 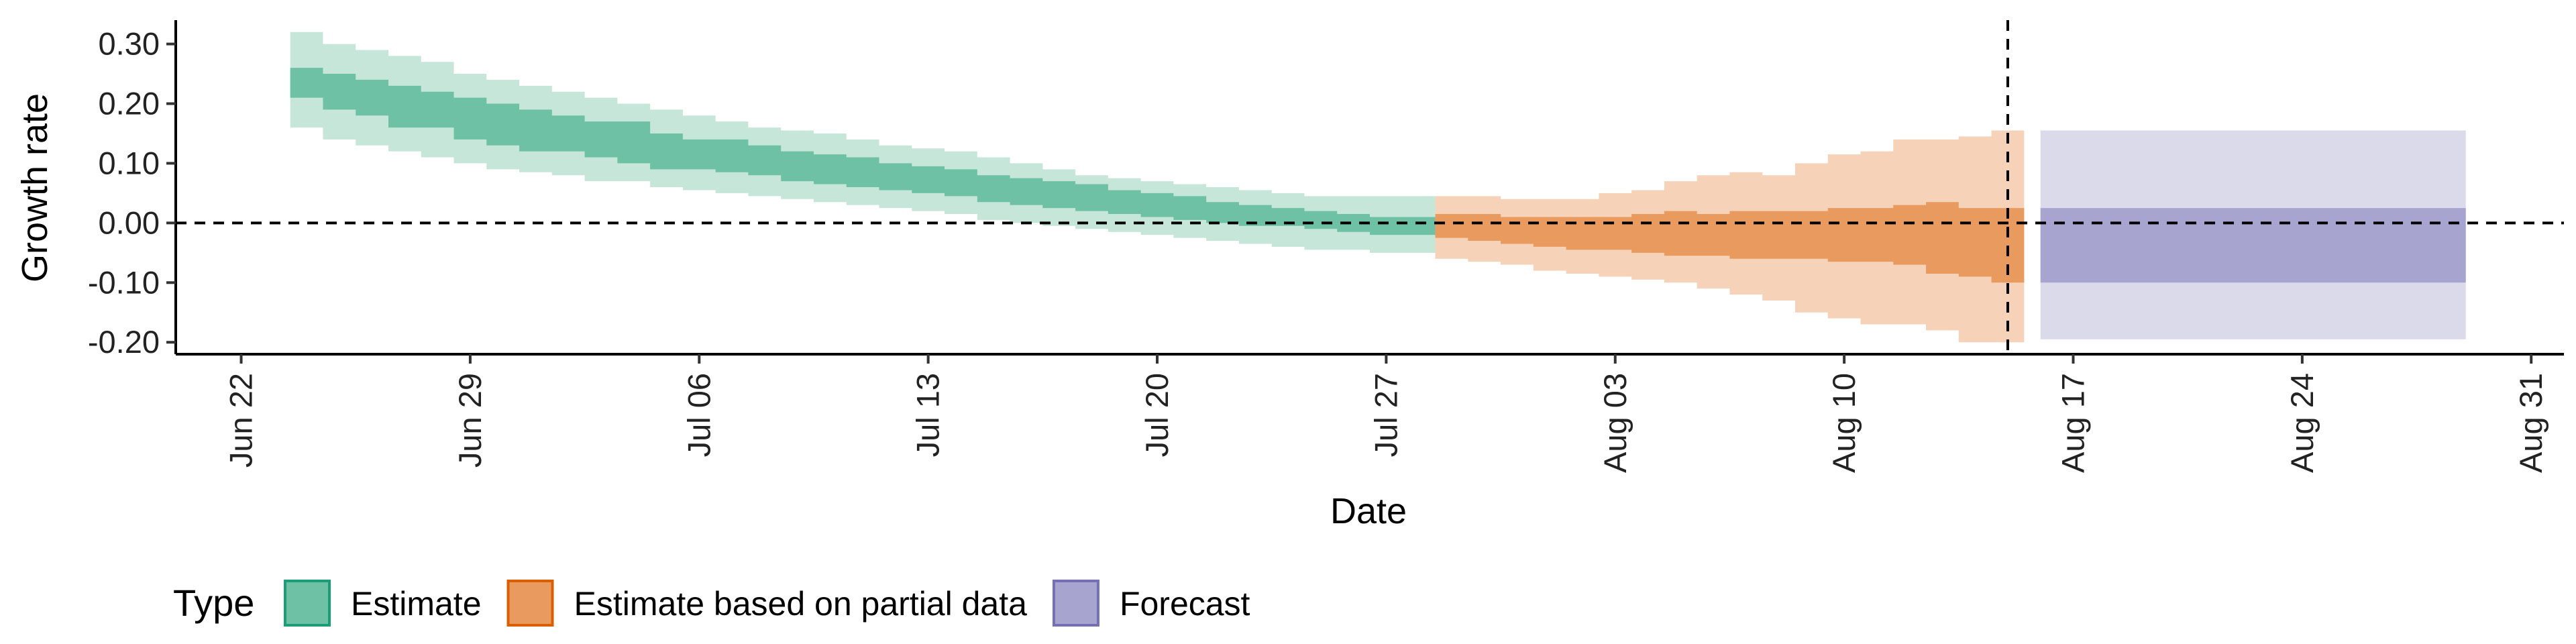 I want to click on x-tick-label: Jun 22, so click(x=241, y=420).